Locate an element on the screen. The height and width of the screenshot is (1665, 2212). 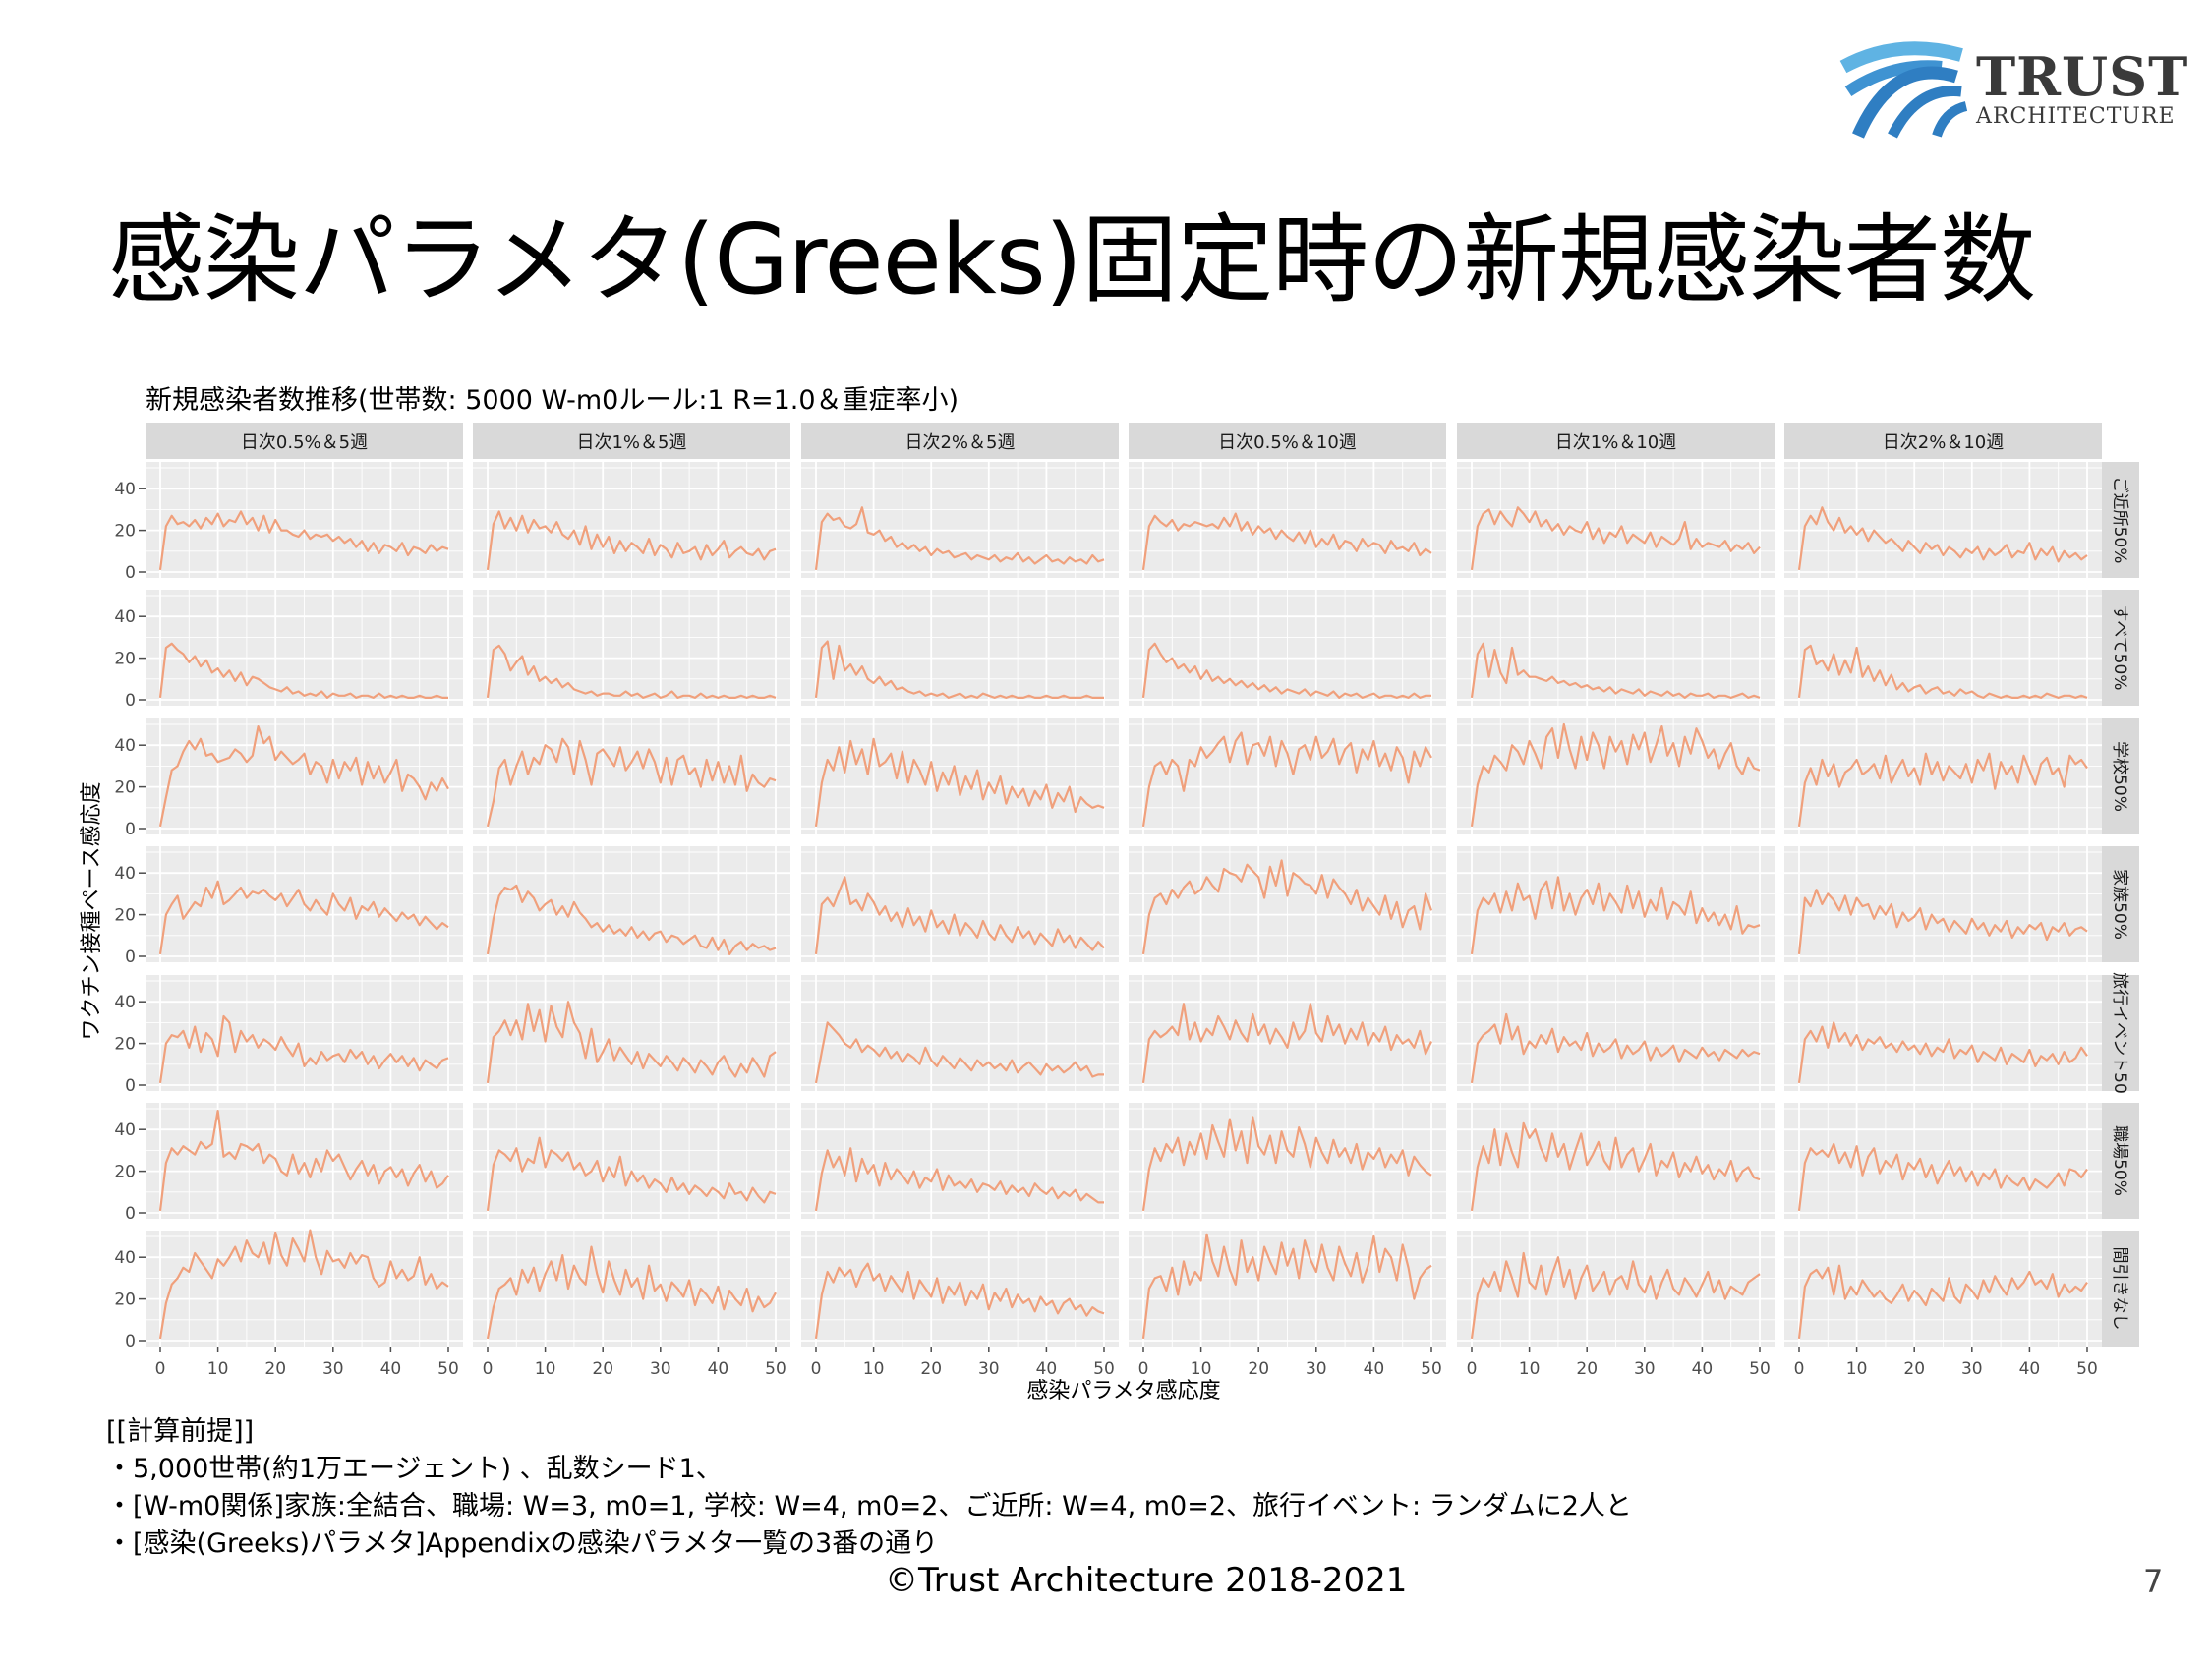
y-axis-title: ワクチン接種ペース感応度 is located at coordinates (92, 911).